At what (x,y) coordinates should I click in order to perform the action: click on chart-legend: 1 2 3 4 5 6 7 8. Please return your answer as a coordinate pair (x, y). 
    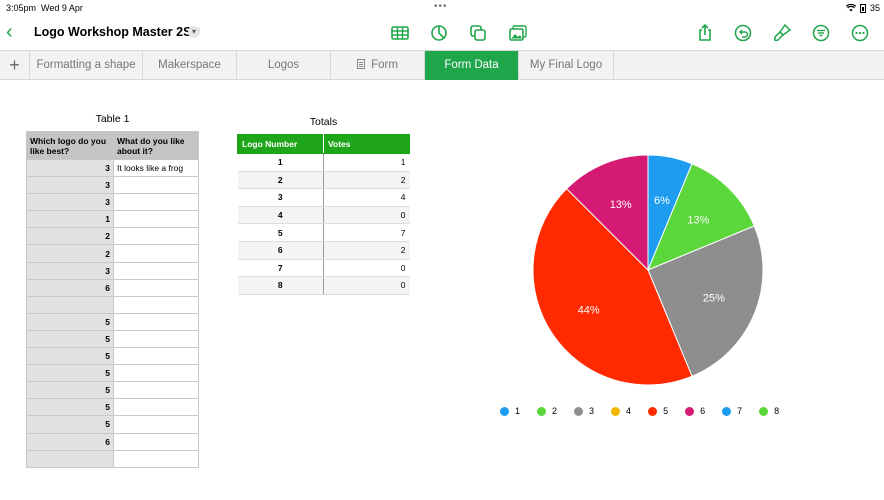
    Looking at the image, I should click on (648, 411).